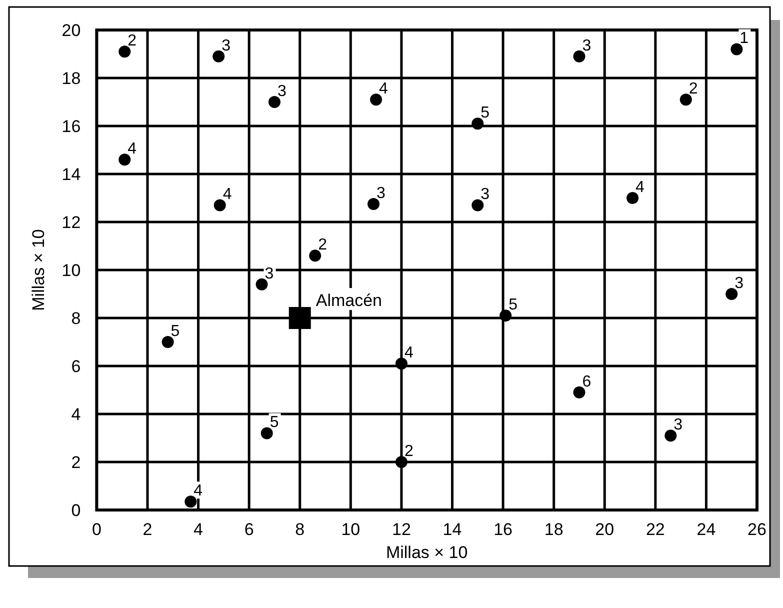  Describe the element at coordinates (76, 510) in the screenshot. I see `y-tick-label: 0` at that location.